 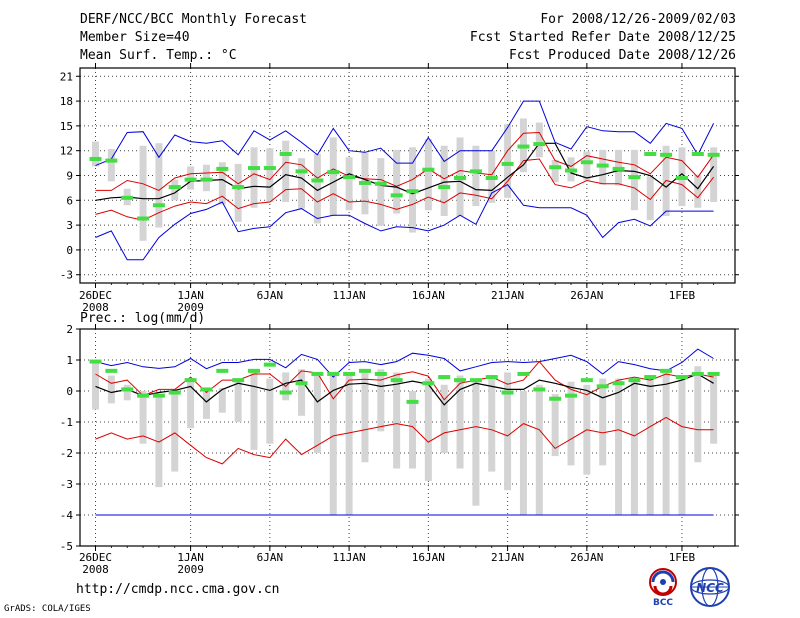 I want to click on chart-title: DERF/NCC/BCC Monthly Forecast, so click(x=193, y=19).